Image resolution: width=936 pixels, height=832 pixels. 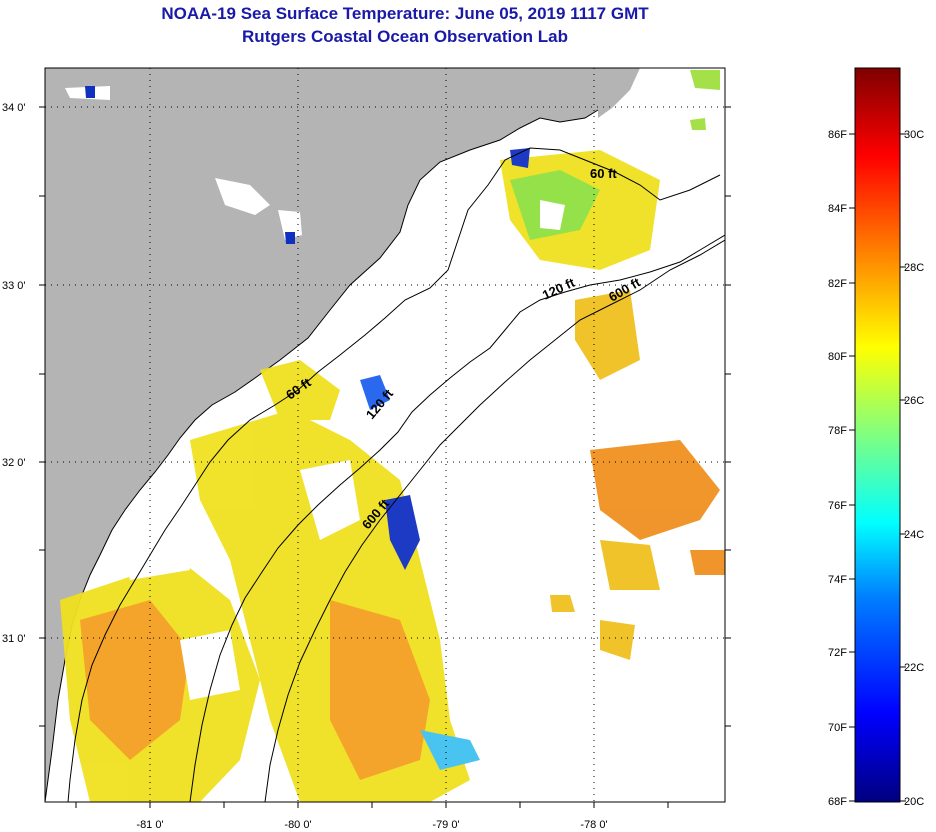 I want to click on lat-label-33: 33 0', so click(x=14, y=286).